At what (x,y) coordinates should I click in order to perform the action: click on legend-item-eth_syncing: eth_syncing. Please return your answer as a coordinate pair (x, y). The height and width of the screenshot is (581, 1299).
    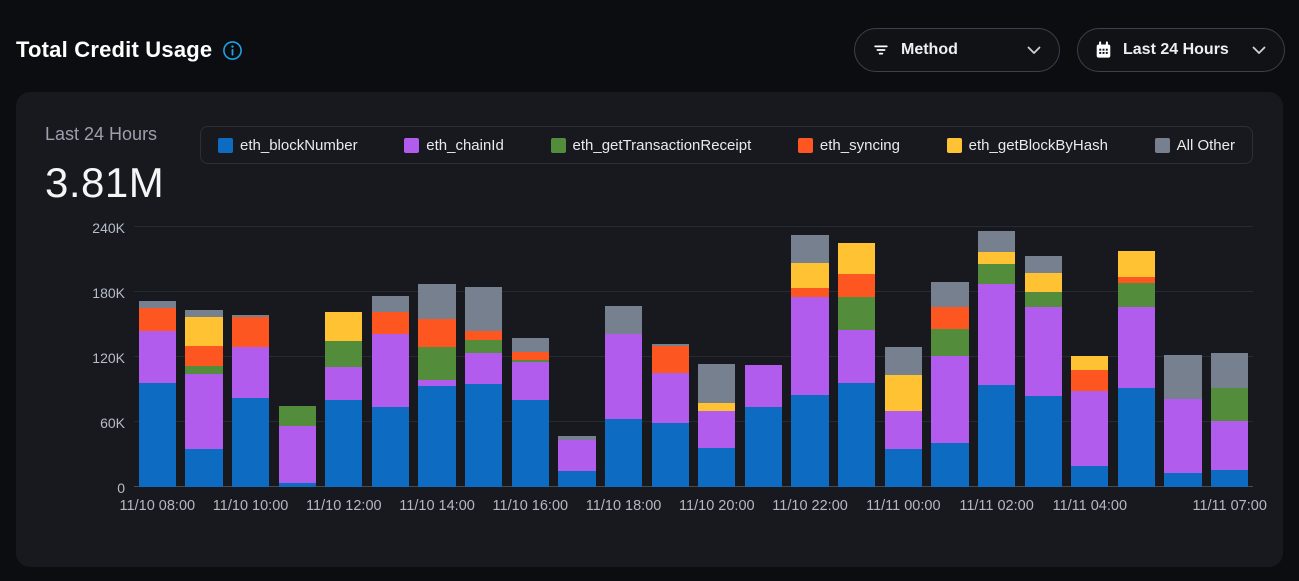
    Looking at the image, I should click on (848, 145).